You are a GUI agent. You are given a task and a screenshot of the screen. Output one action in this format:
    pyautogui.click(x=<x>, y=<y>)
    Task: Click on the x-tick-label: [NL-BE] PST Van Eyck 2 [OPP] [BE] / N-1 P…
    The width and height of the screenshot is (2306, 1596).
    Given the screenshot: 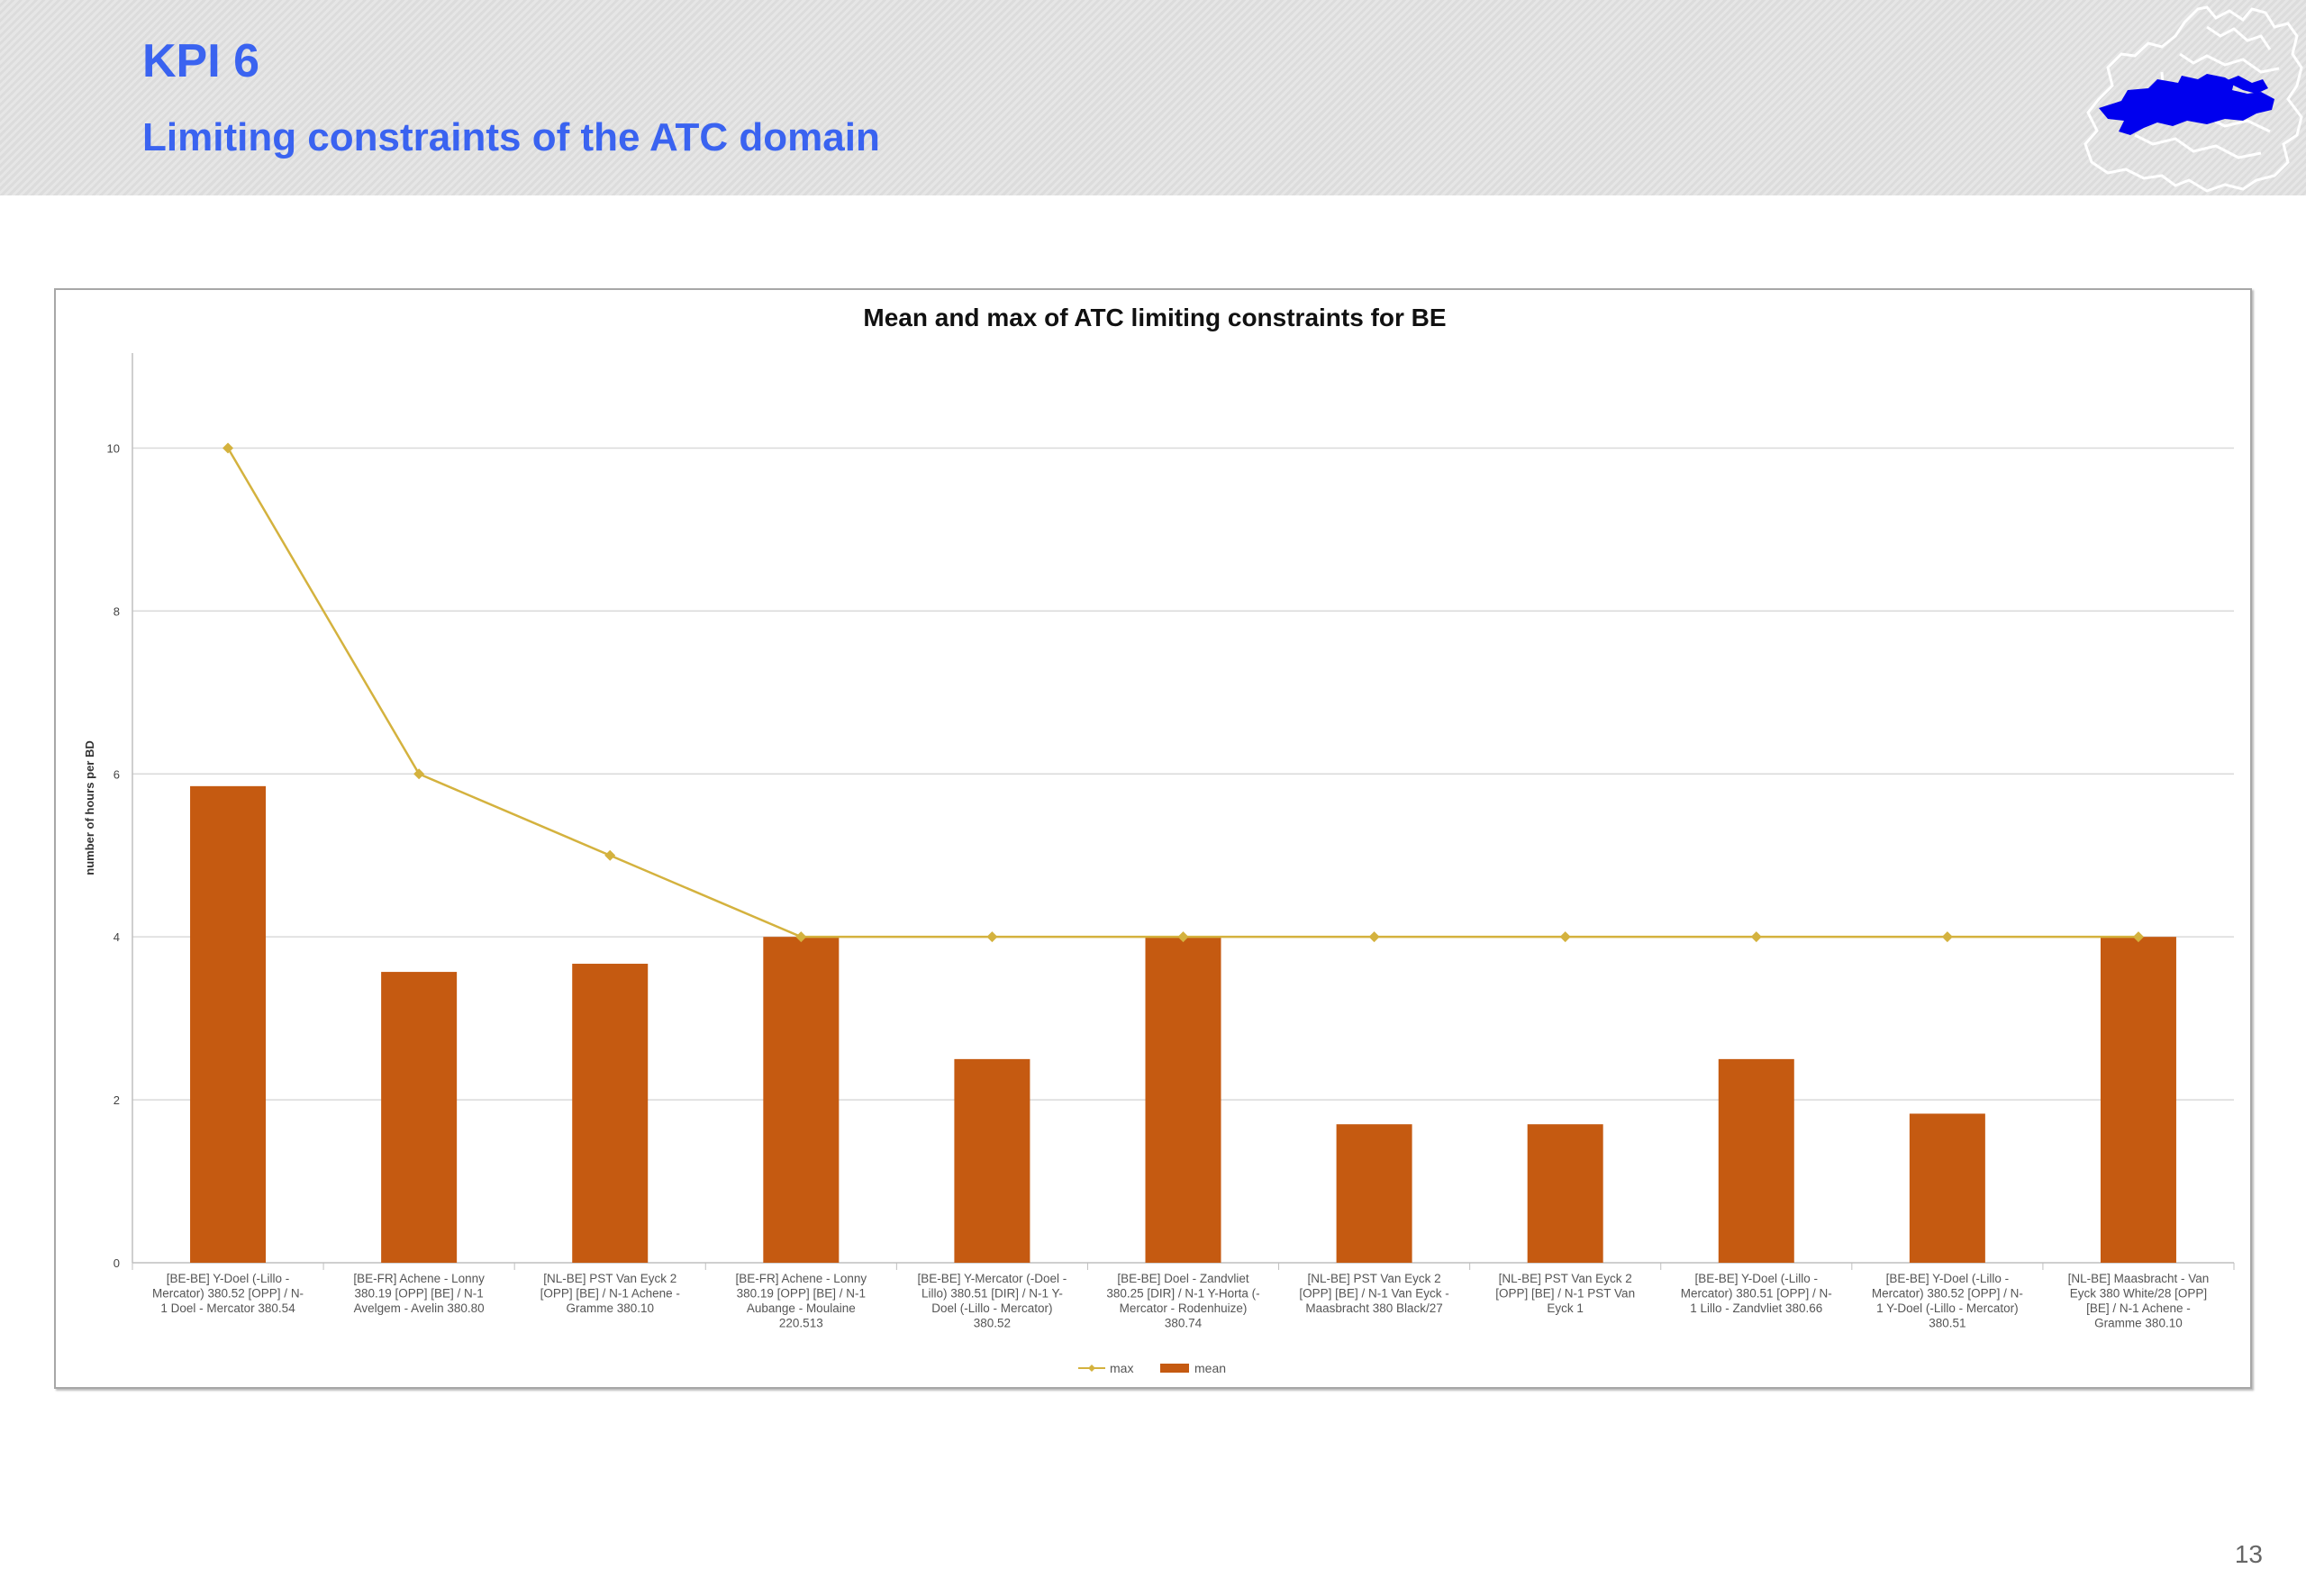 What is the action you would take?
    pyautogui.click(x=1565, y=1293)
    